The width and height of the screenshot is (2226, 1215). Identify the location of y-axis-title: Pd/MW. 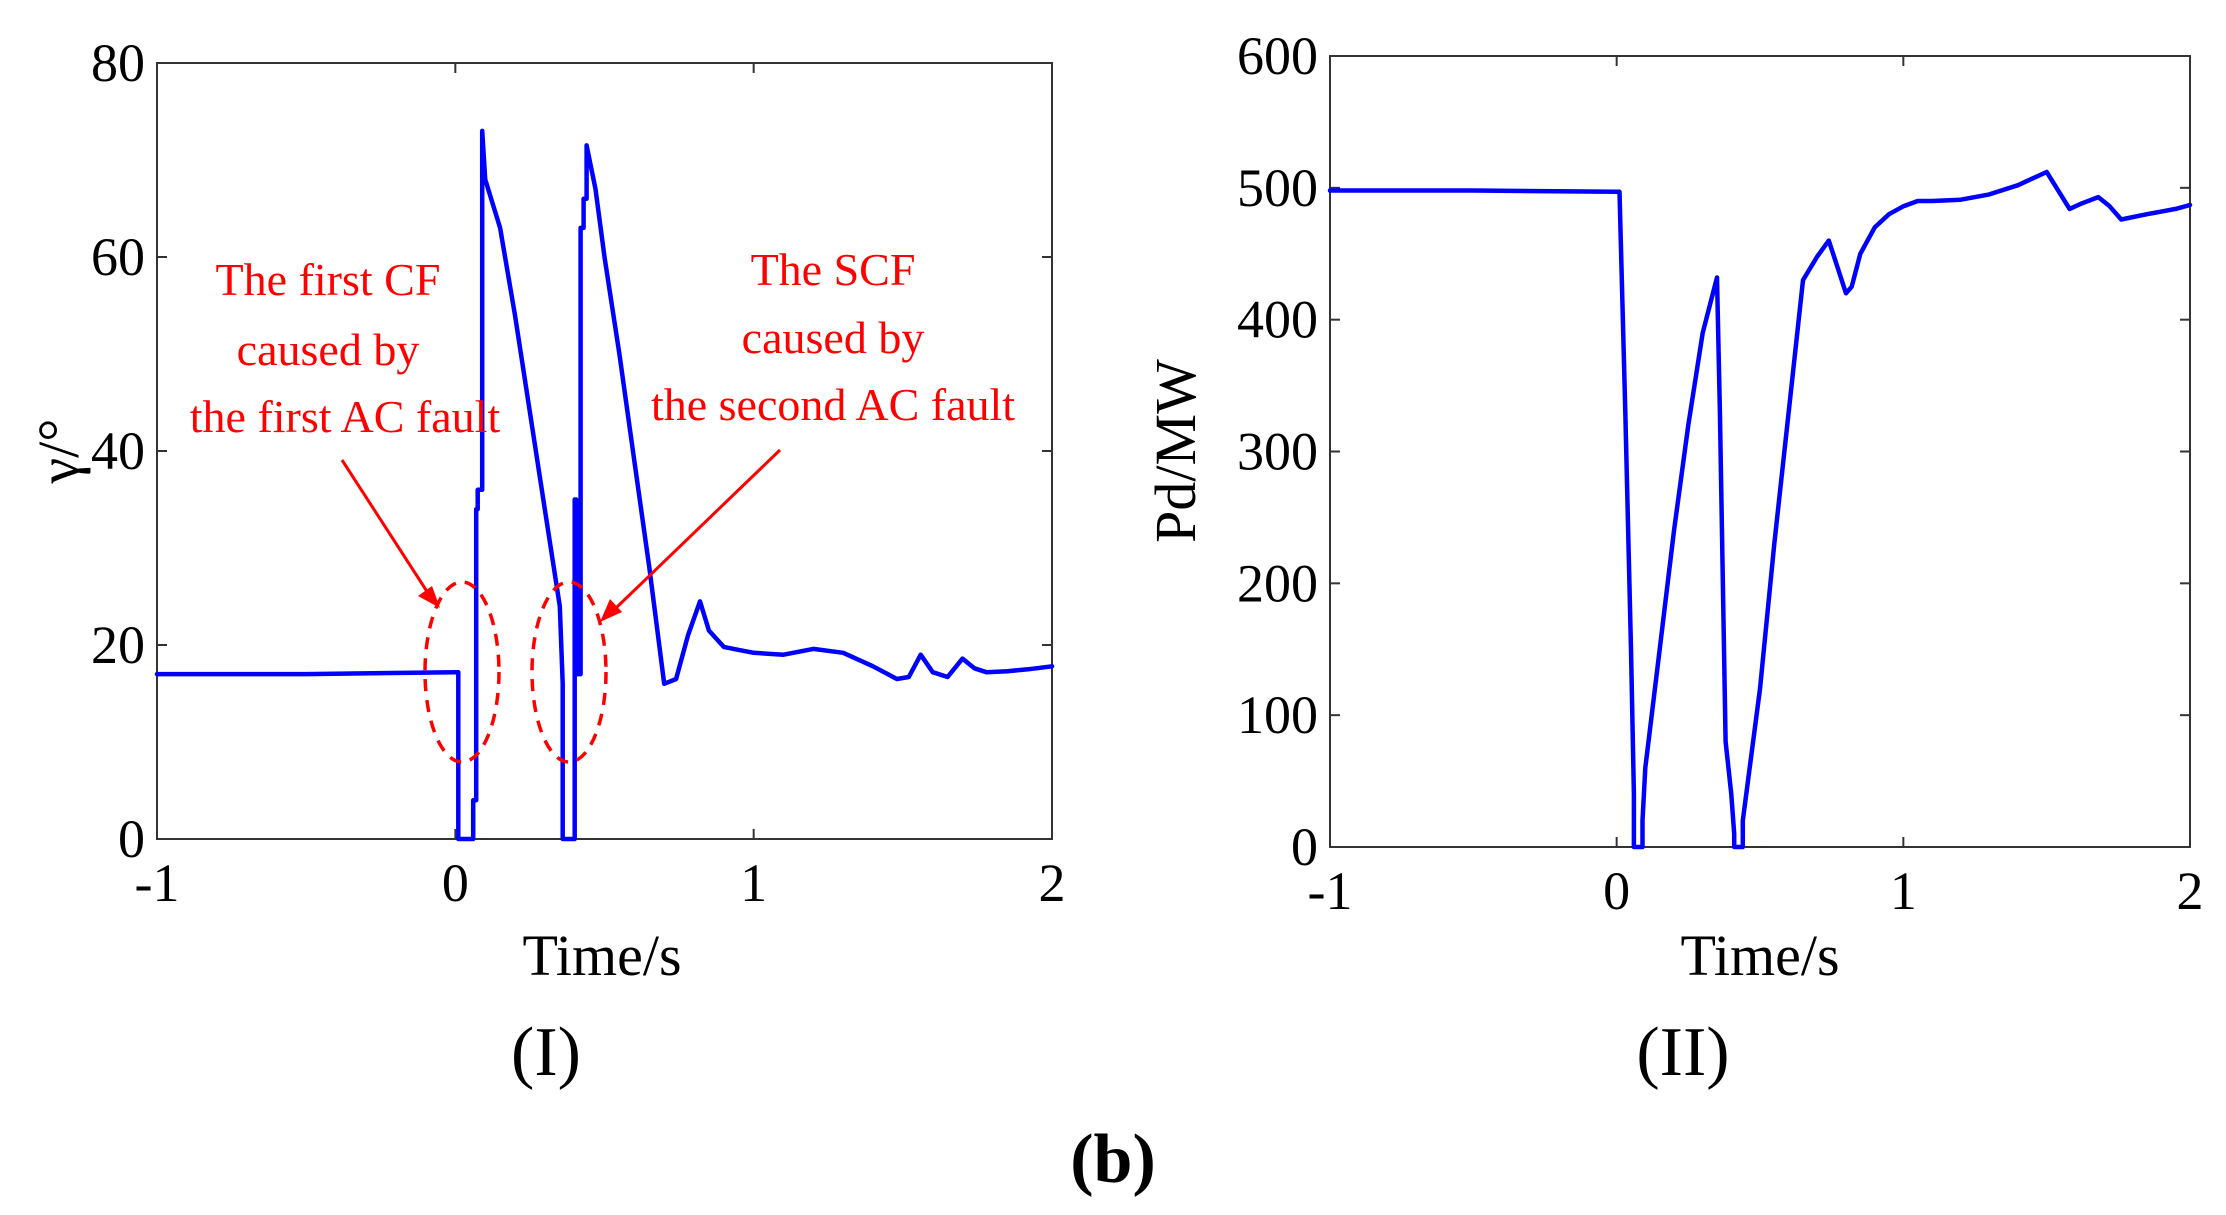
(1175, 451).